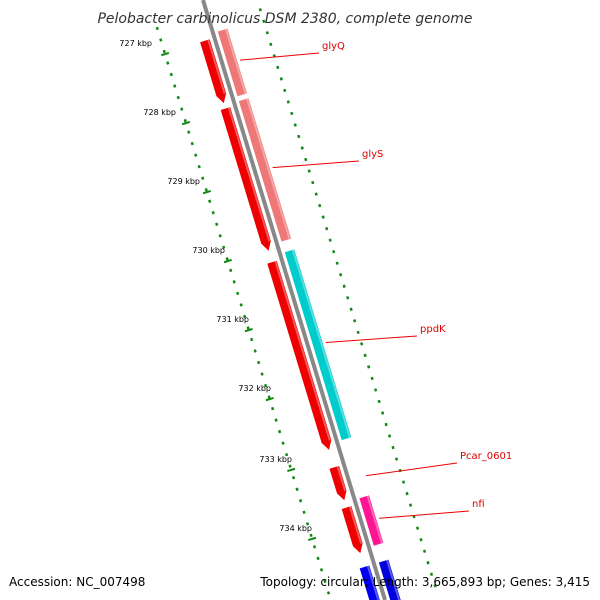  I want to click on gene-nfi-highlight, so click(374, 519).